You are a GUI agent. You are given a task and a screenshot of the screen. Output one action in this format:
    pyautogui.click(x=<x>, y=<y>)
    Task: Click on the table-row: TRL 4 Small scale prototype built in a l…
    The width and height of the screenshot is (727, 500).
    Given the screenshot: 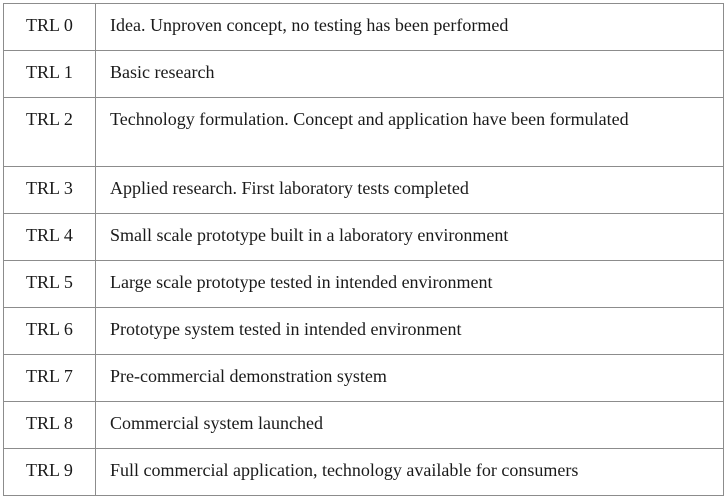 What is the action you would take?
    pyautogui.click(x=363, y=237)
    